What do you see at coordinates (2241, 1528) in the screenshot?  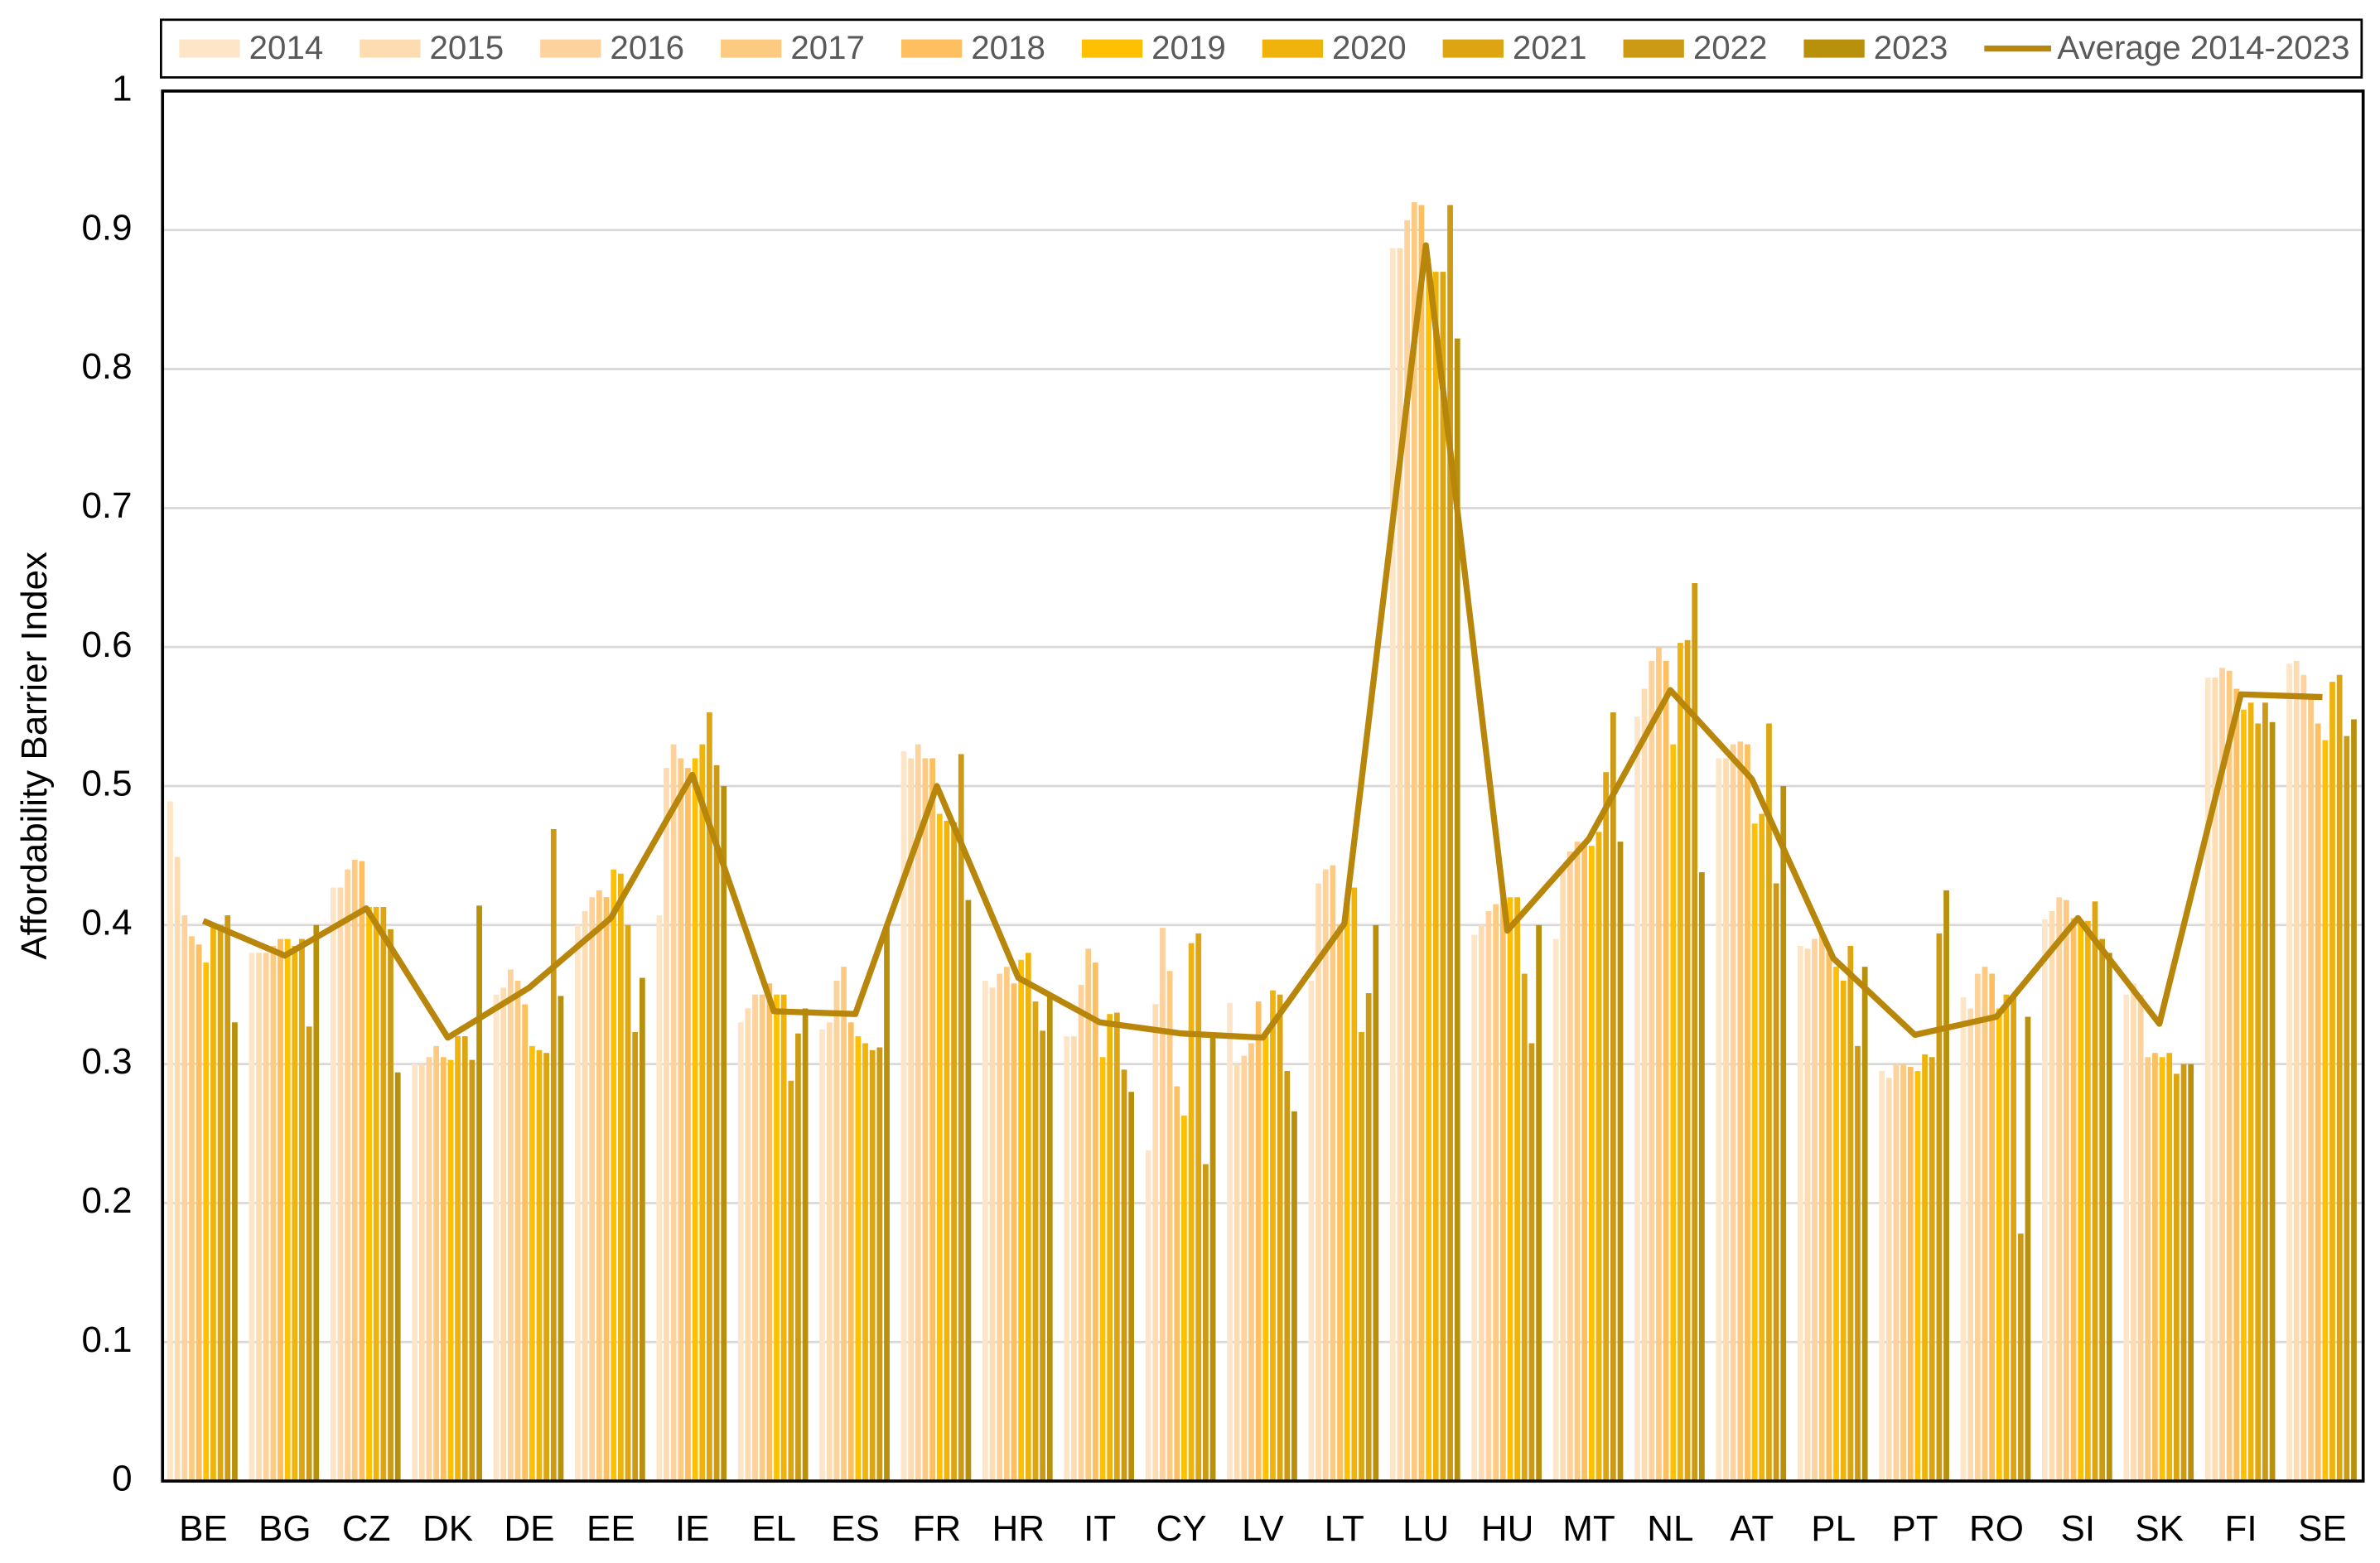 I see `x-tick-label: FI` at bounding box center [2241, 1528].